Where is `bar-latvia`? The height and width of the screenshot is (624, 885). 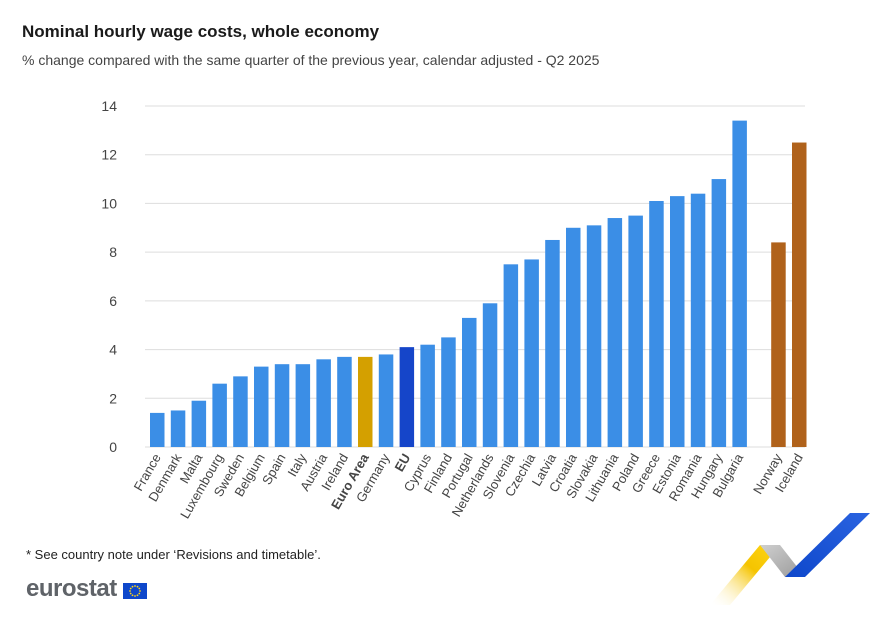
bar-latvia is located at coordinates (552, 343).